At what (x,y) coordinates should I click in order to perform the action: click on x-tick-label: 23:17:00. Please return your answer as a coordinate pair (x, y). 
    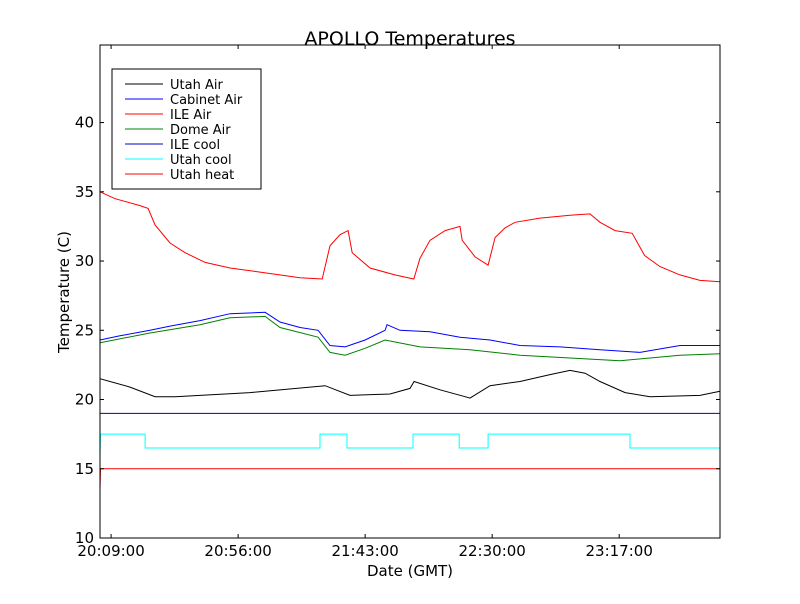
    Looking at the image, I should click on (619, 551).